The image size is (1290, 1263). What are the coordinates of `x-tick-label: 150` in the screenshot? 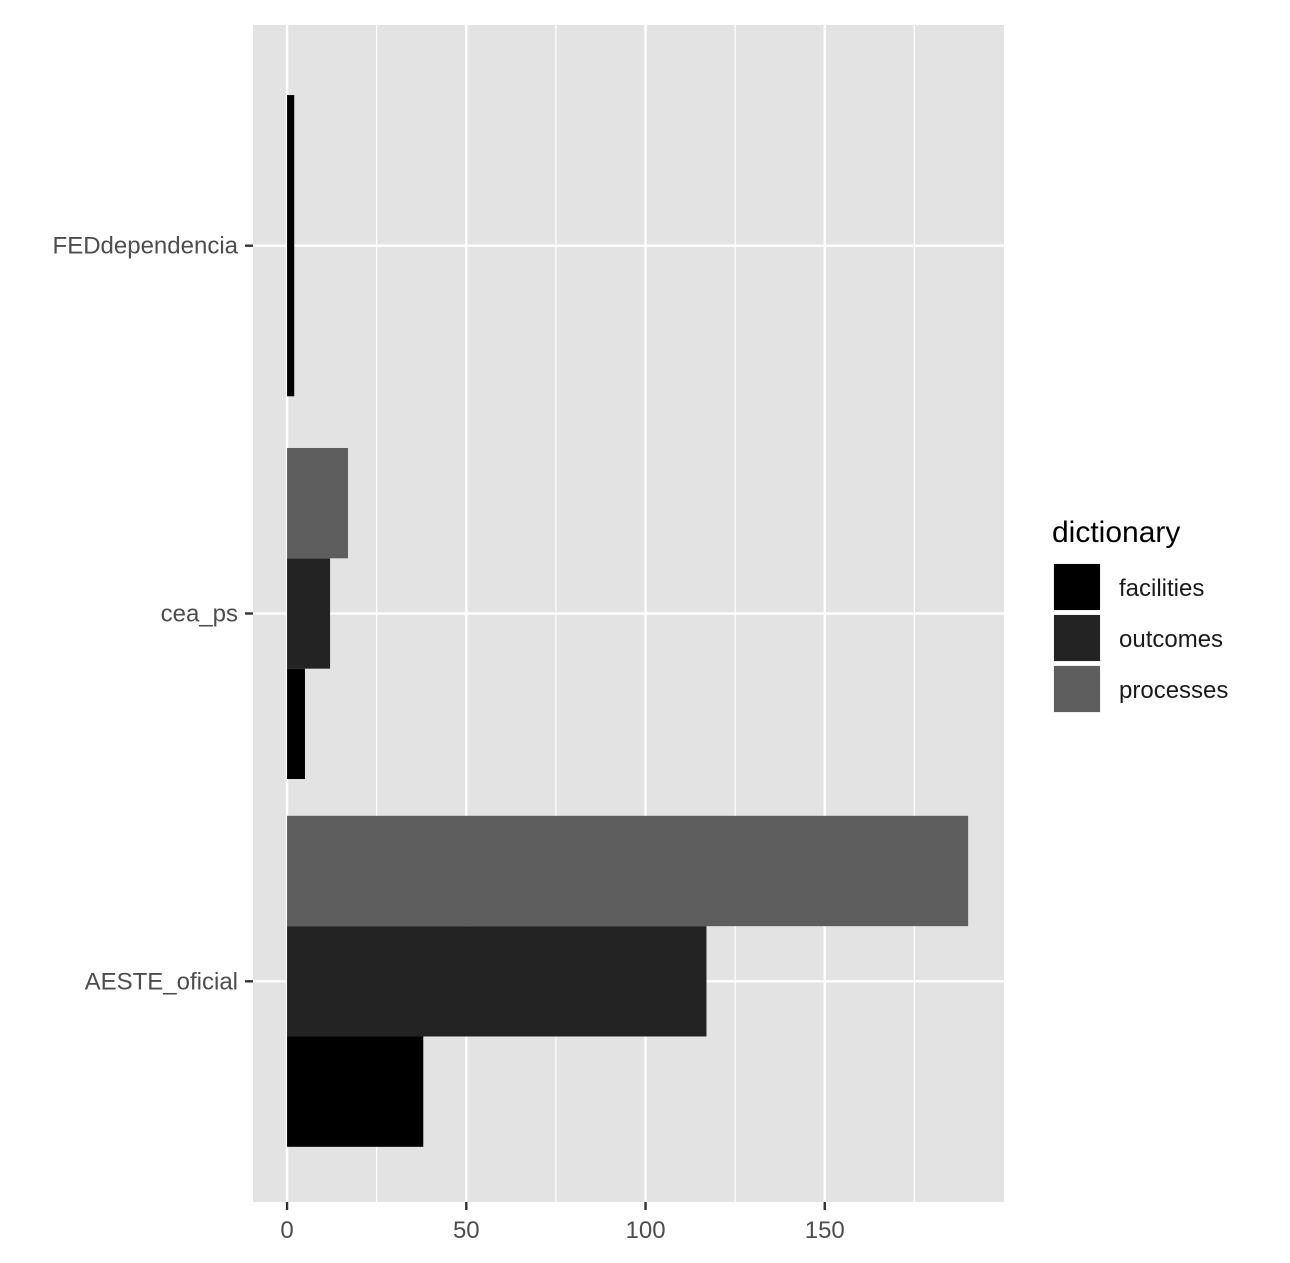 It's located at (825, 1230).